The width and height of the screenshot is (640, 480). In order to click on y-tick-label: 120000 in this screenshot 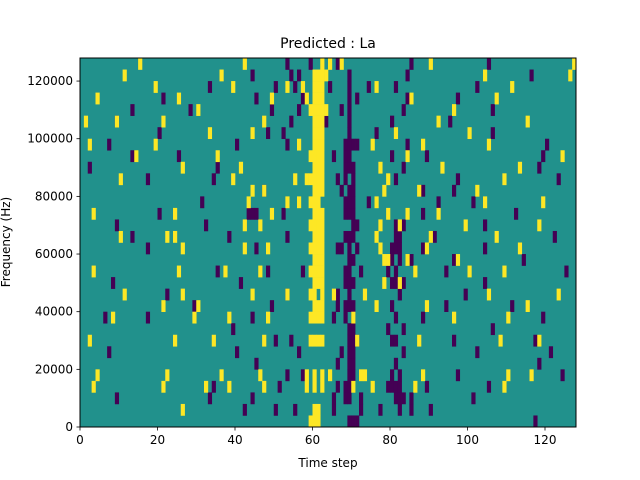, I will do `click(50, 81)`.